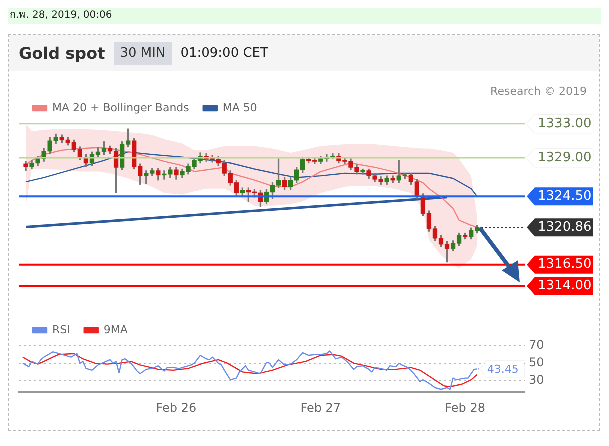 The height and width of the screenshot is (446, 609). What do you see at coordinates (224, 53) in the screenshot?
I see `text: 01:09:00 CET` at bounding box center [224, 53].